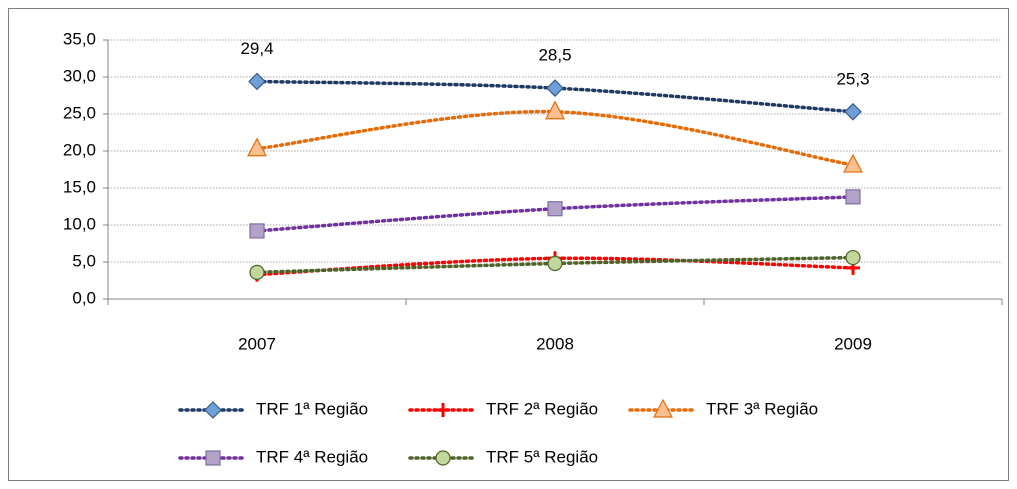  I want to click on legend-label: TRF 2ª Região, so click(542, 408).